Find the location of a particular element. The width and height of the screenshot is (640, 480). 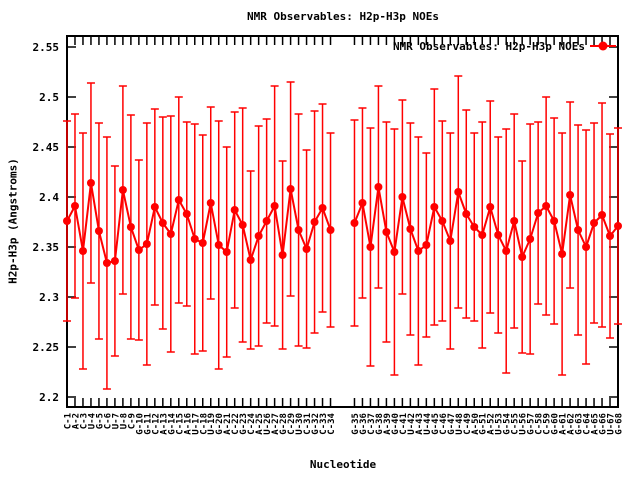

x-tick-label: U-67 is located at coordinates (612, 424).